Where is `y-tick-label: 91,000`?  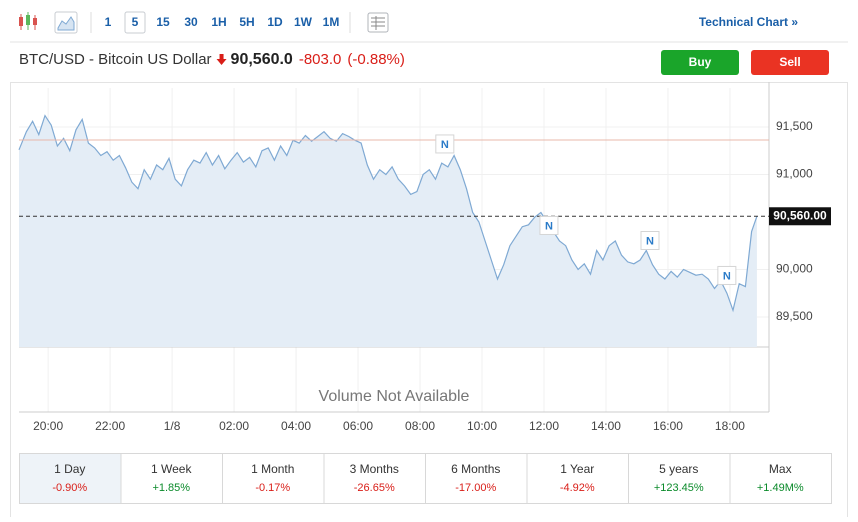
y-tick-label: 91,000 is located at coordinates (794, 174).